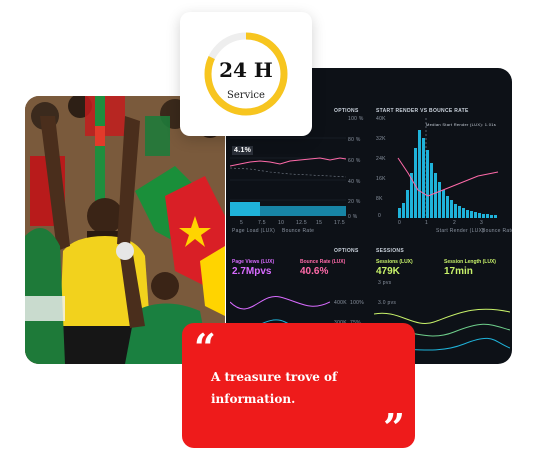 The width and height of the screenshot is (557, 467). I want to click on badge-hours: 24 H, so click(246, 70).